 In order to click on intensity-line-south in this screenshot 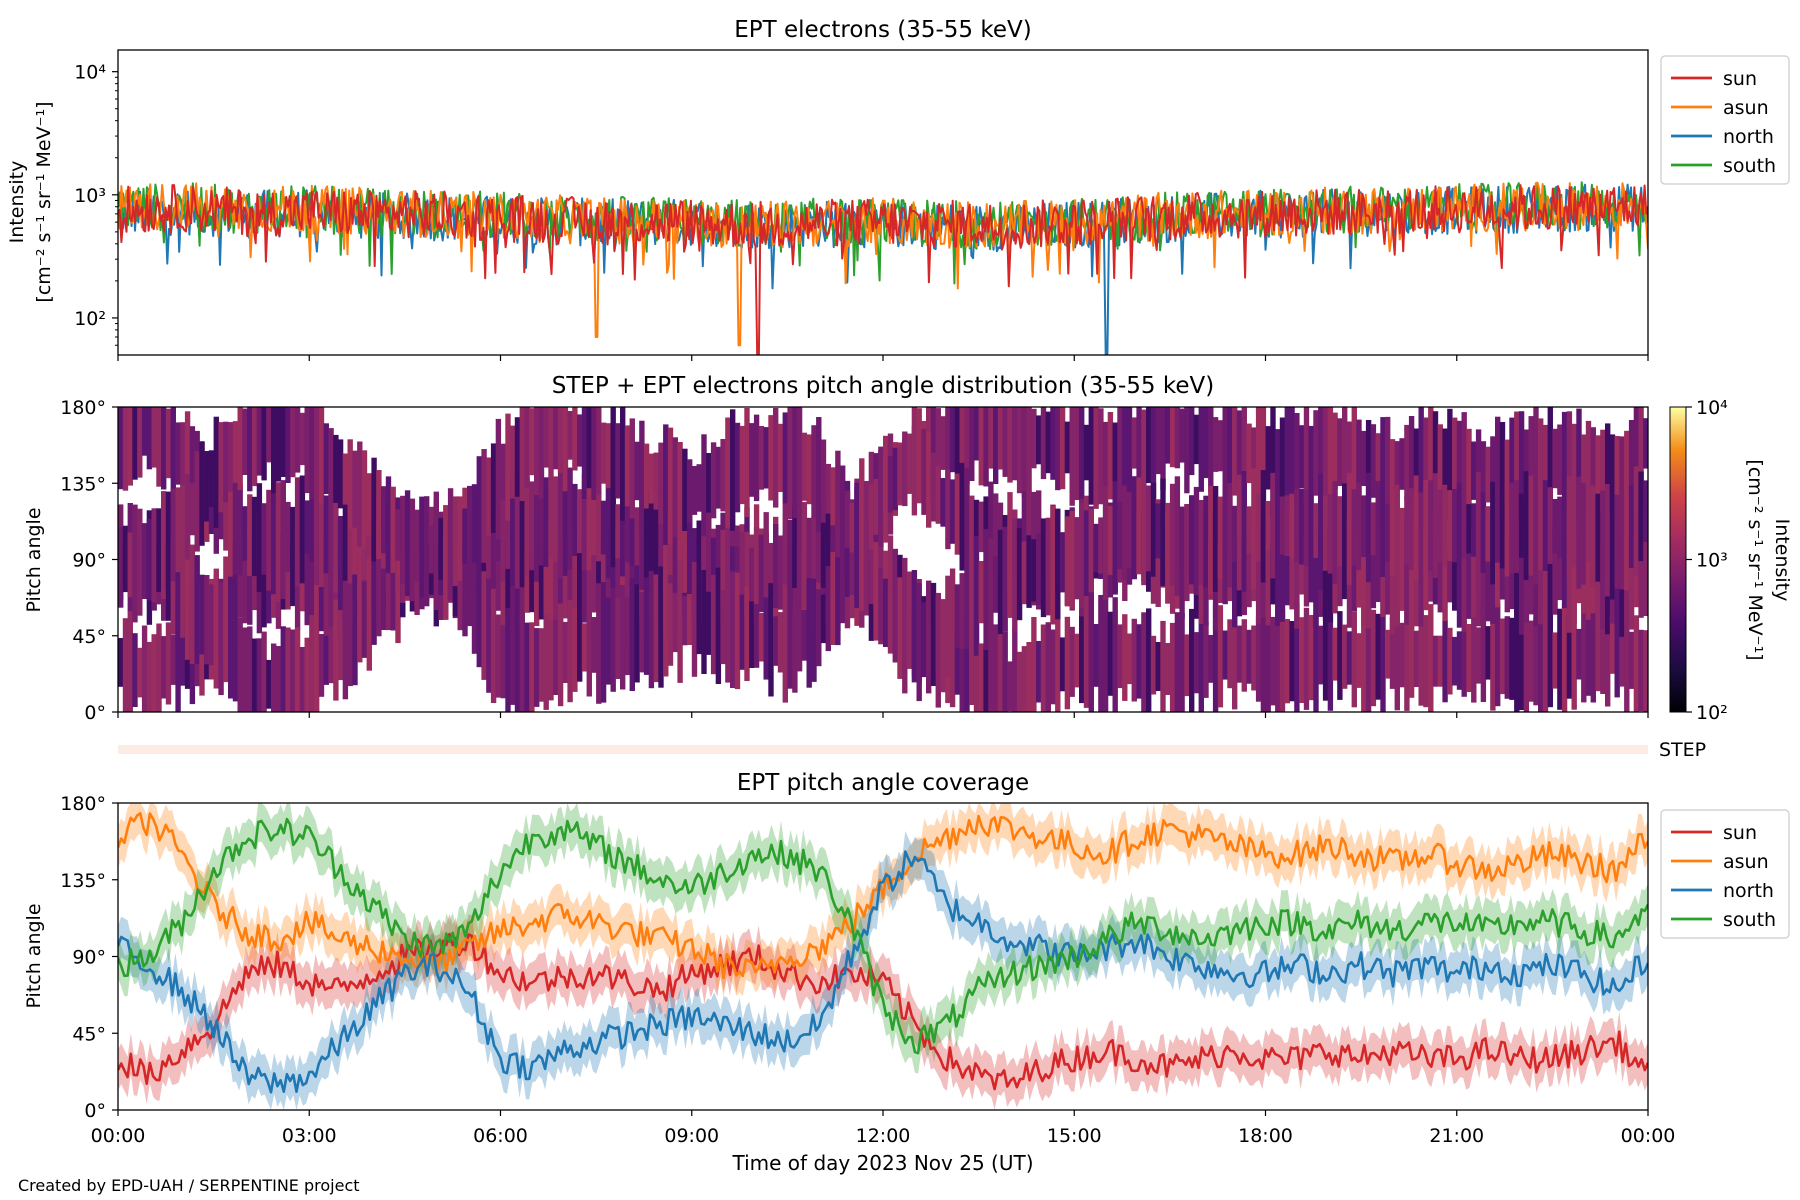, I will do `click(883, 233)`.